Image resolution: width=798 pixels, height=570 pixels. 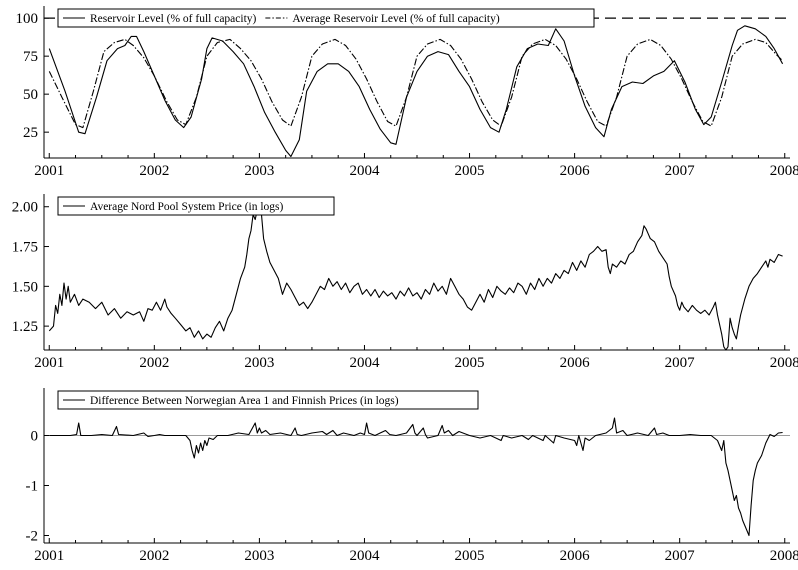 What do you see at coordinates (364, 363) in the screenshot?
I see `chart-2-x-tick-label: 2004` at bounding box center [364, 363].